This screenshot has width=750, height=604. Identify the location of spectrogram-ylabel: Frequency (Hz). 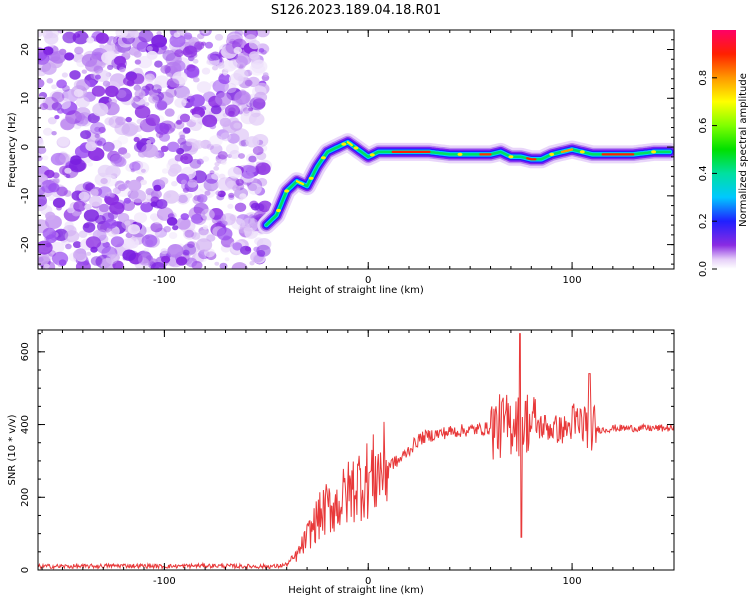
(12, 150).